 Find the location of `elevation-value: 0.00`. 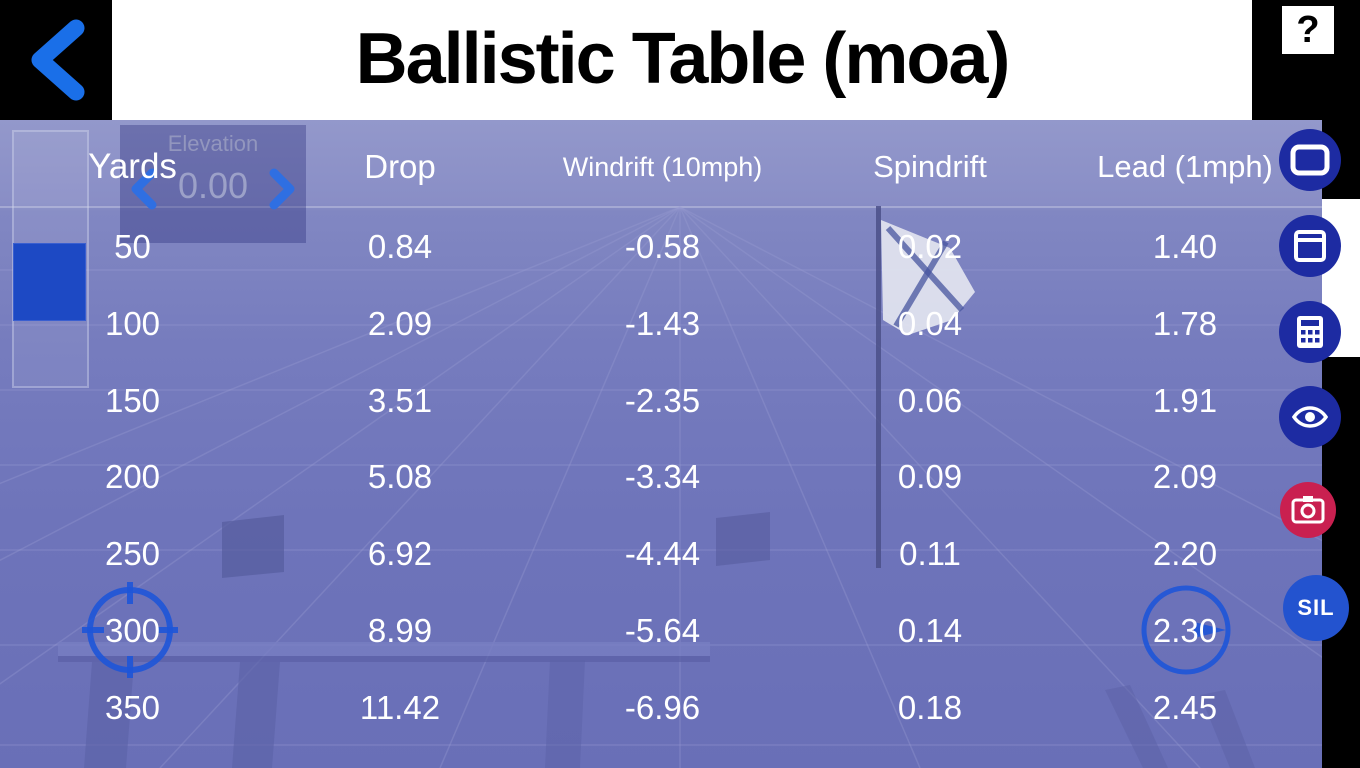

elevation-value: 0.00 is located at coordinates (213, 185).